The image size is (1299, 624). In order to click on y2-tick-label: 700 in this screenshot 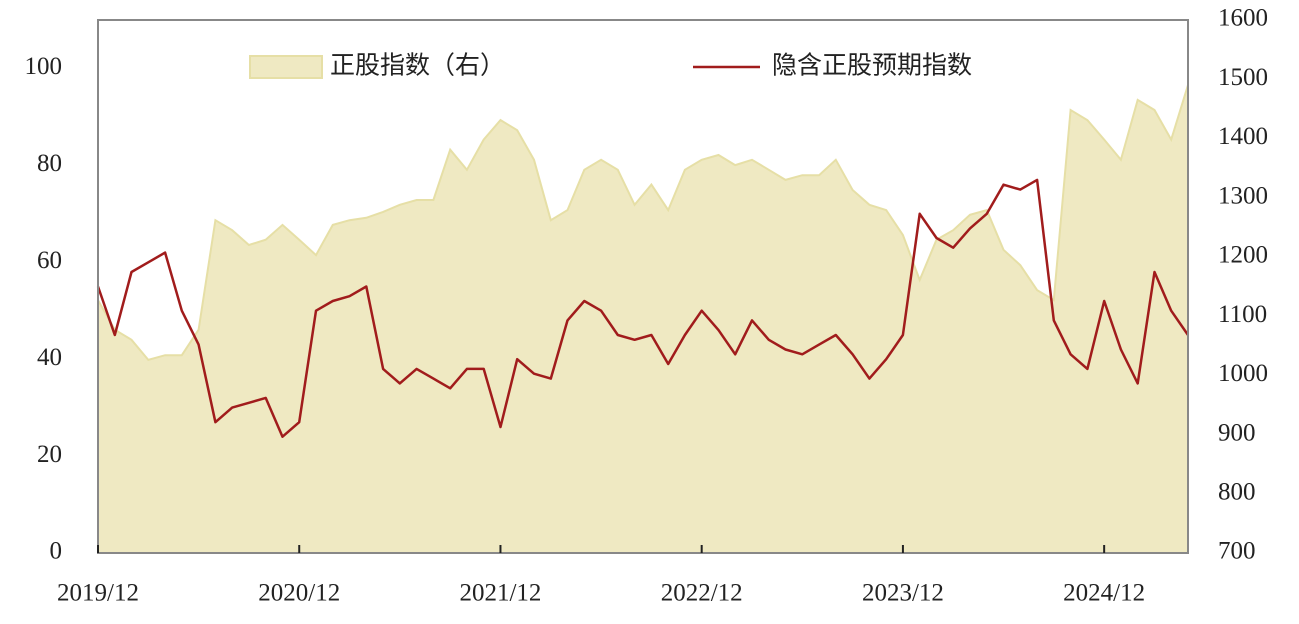, I will do `click(1237, 551)`.